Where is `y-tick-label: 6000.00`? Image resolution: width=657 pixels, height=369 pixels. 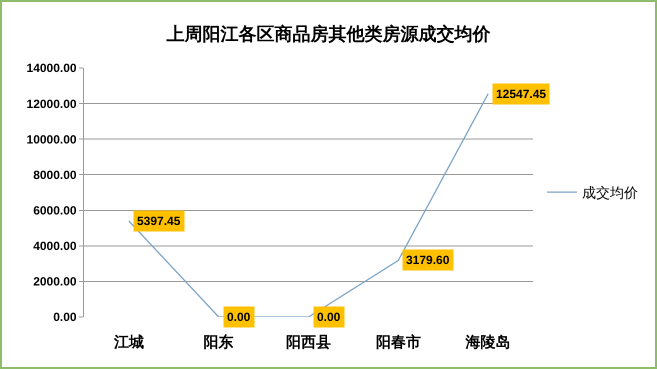 y-tick-label: 6000.00 is located at coordinates (55, 210).